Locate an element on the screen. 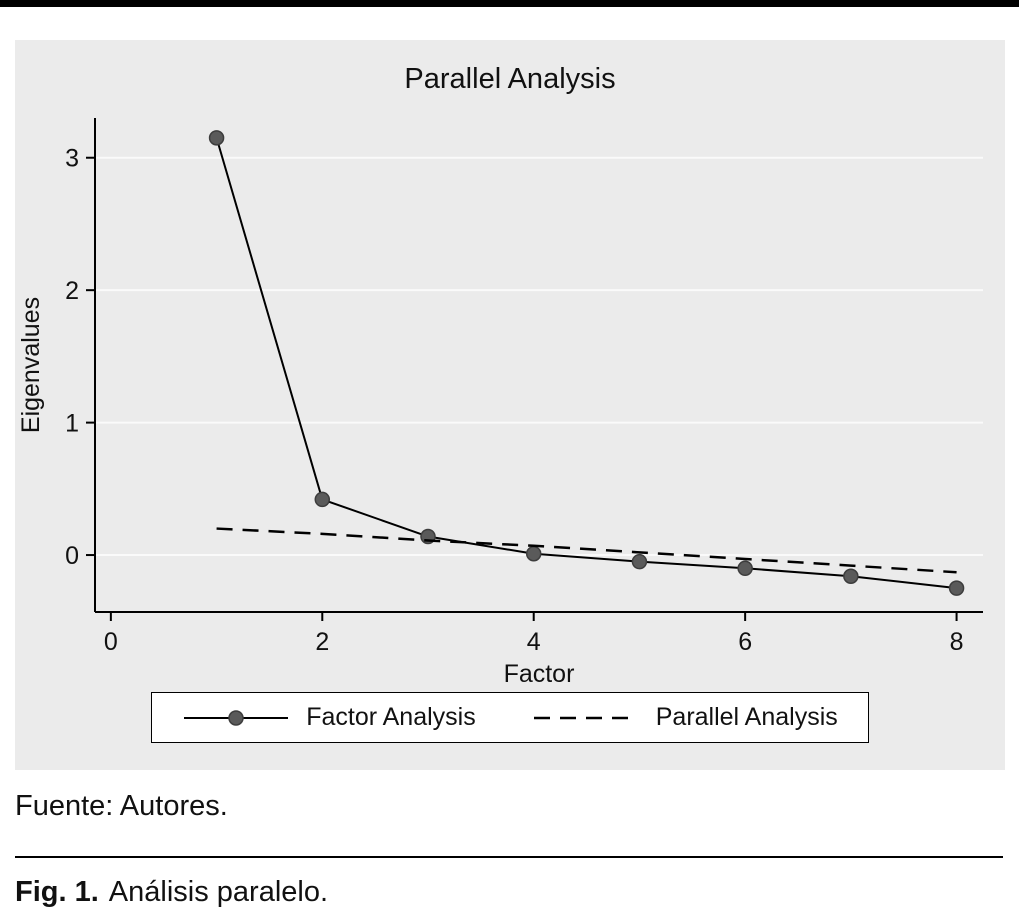 The height and width of the screenshot is (922, 1019). x-axis-title: Factor is located at coordinates (539, 674).